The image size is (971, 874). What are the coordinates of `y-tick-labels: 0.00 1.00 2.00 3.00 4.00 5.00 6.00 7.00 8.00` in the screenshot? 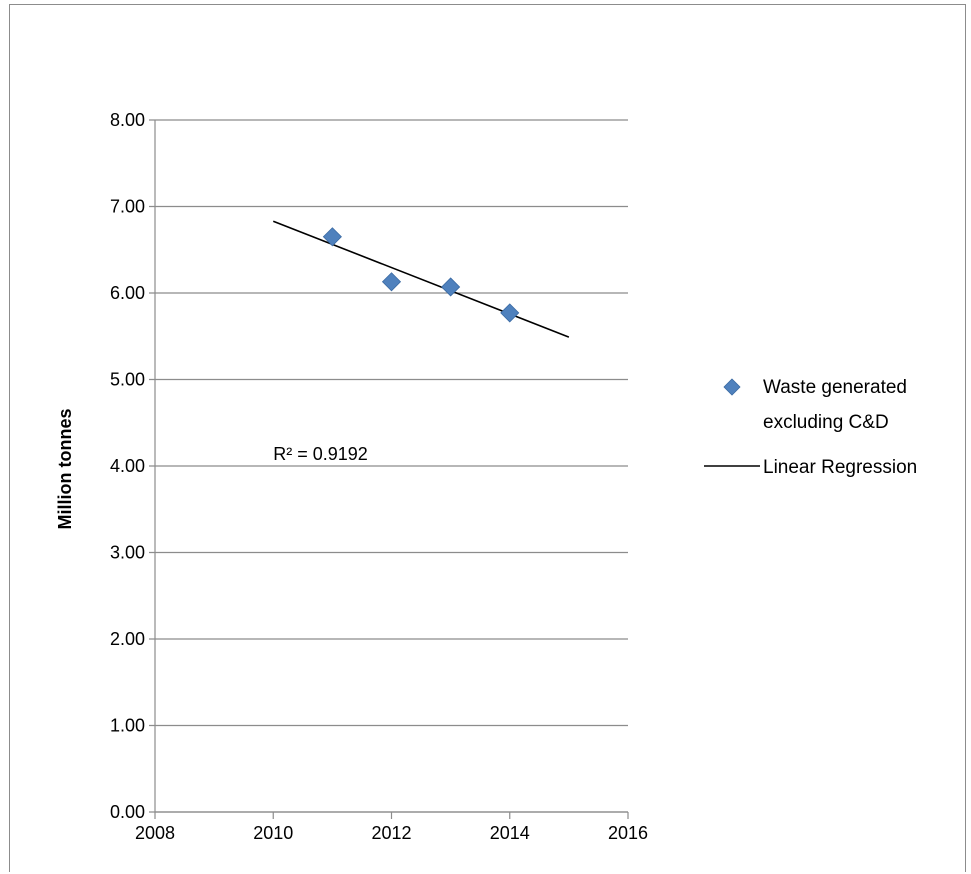 It's located at (127, 466).